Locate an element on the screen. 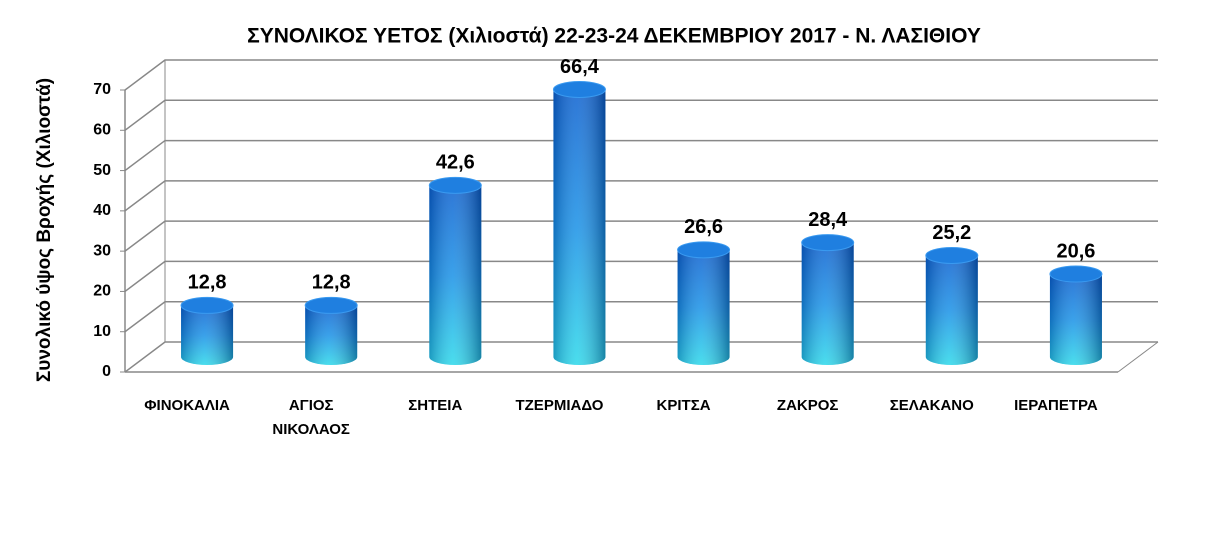  x-tick-label: ΣΕΛΑΚΑΝΟ is located at coordinates (932, 405).